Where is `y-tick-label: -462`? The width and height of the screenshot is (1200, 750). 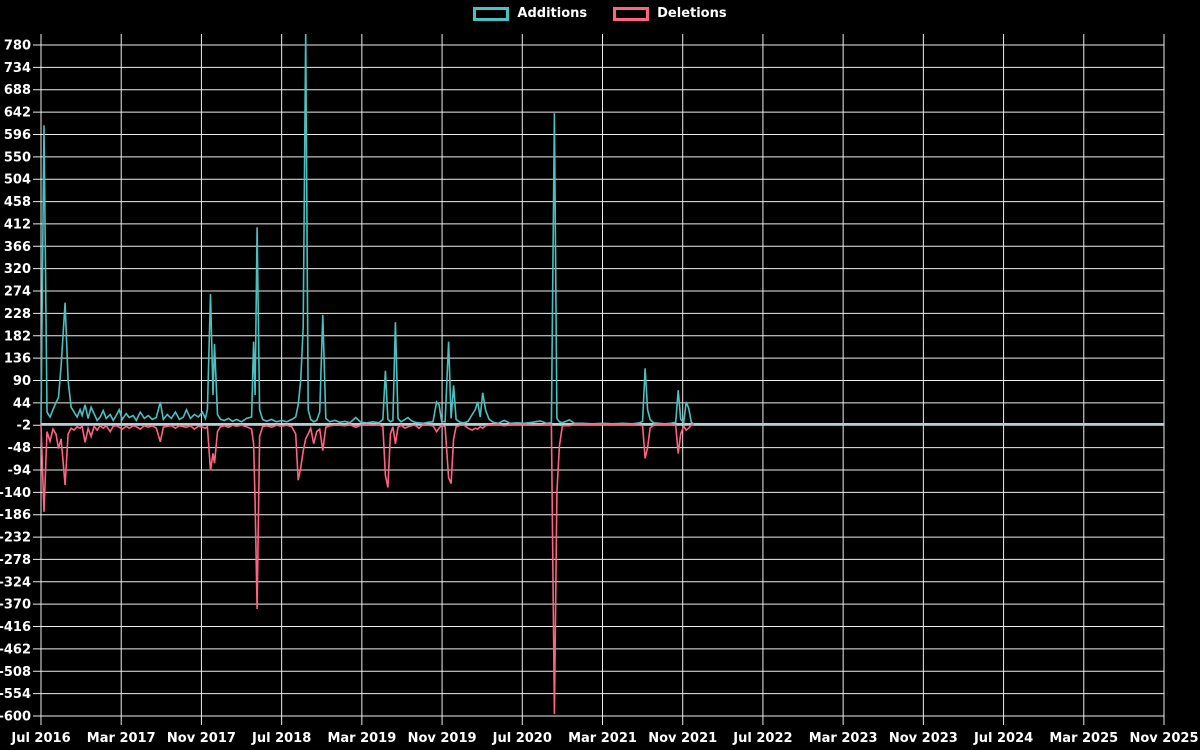
y-tick-label: -462 is located at coordinates (15, 649).